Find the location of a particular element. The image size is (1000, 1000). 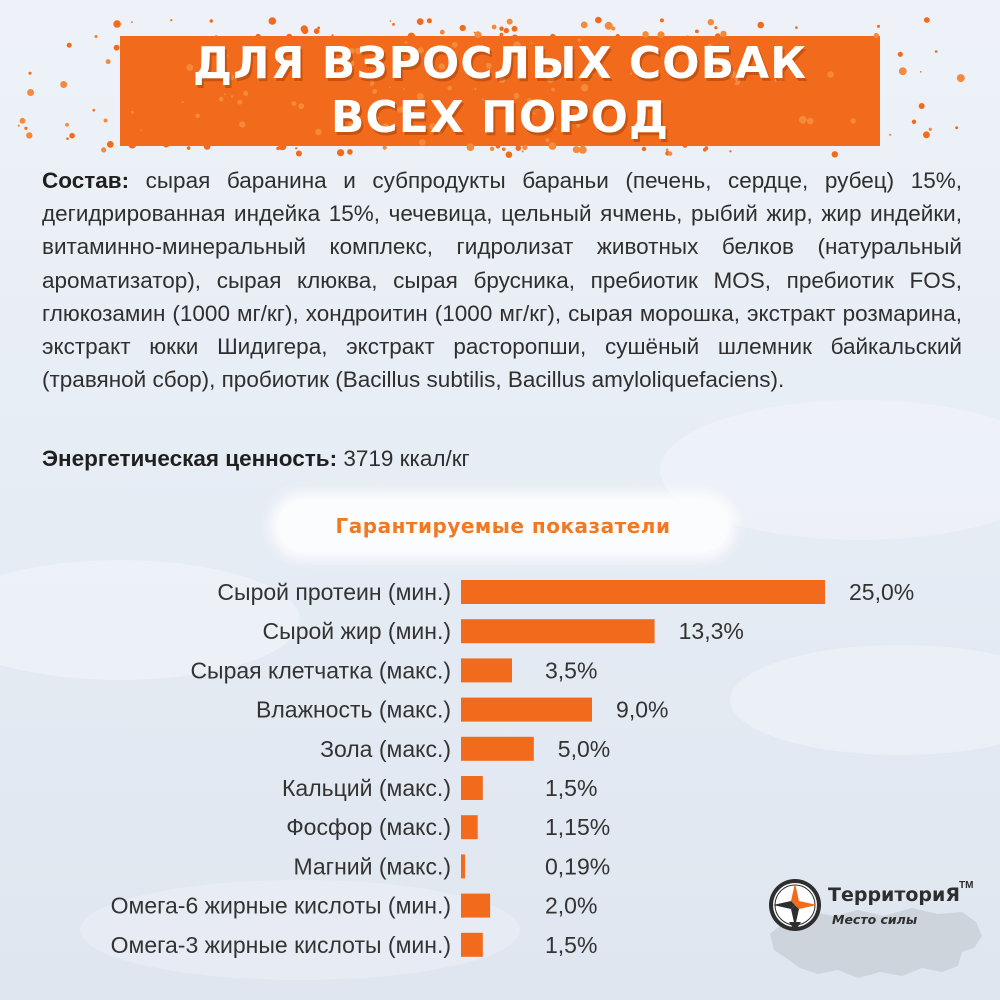

banner-splatter is located at coordinates (491, 87).